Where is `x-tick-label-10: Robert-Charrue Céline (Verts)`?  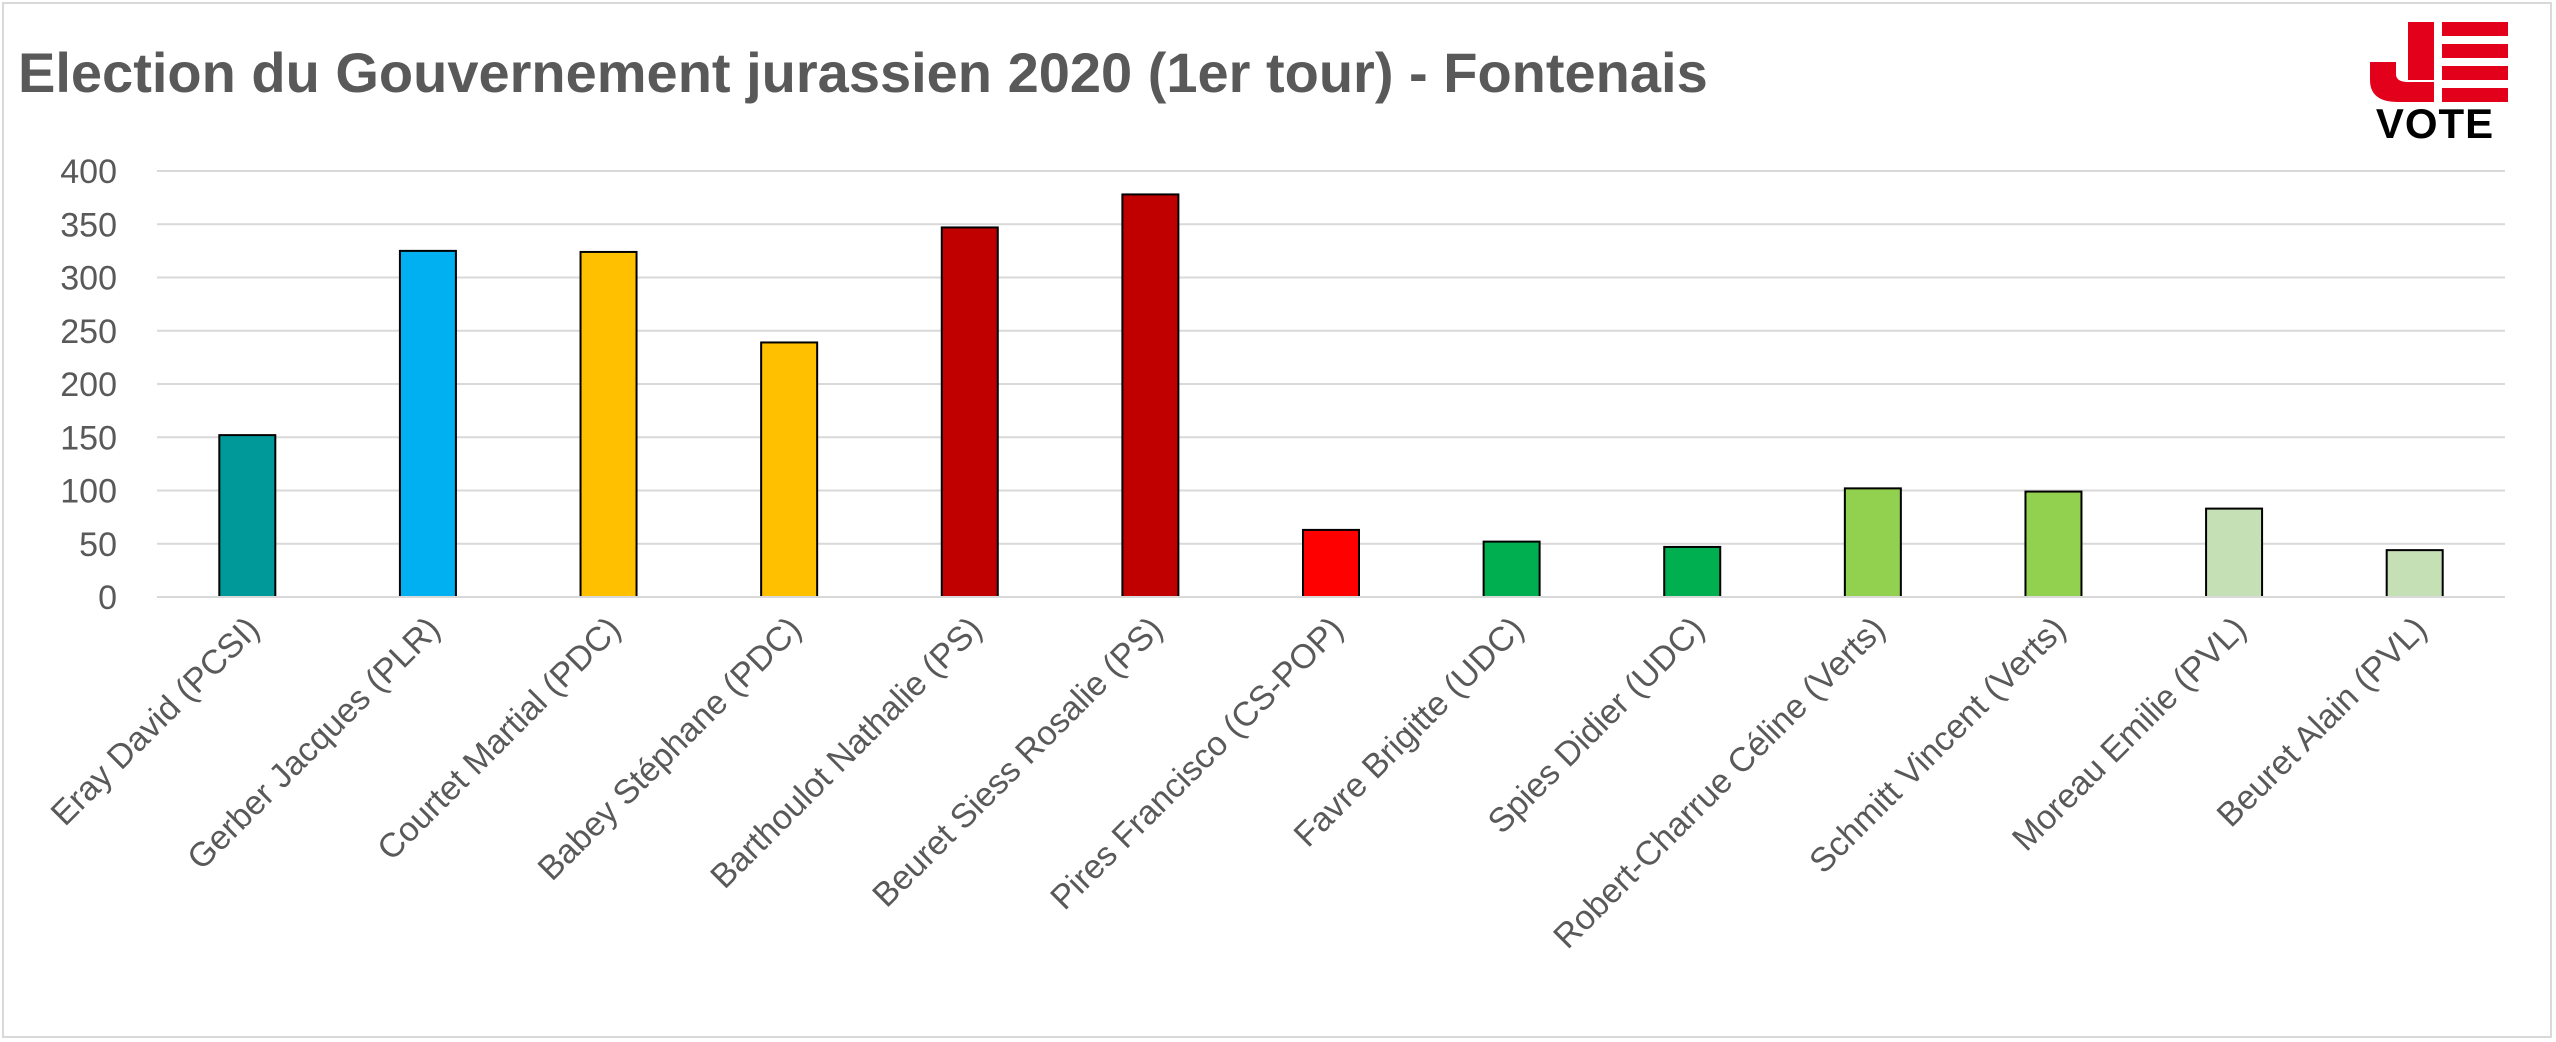 x-tick-label-10: Robert-Charrue Céline (Verts) is located at coordinates (1719, 783).